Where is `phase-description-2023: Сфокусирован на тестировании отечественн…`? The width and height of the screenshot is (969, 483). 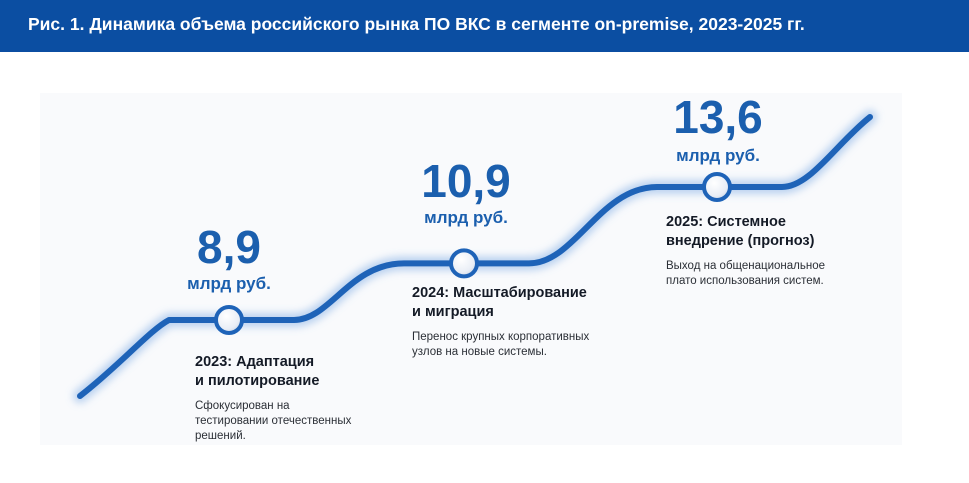
phase-description-2023: Сфокусирован на тестировании отечественн… is located at coordinates (273, 421).